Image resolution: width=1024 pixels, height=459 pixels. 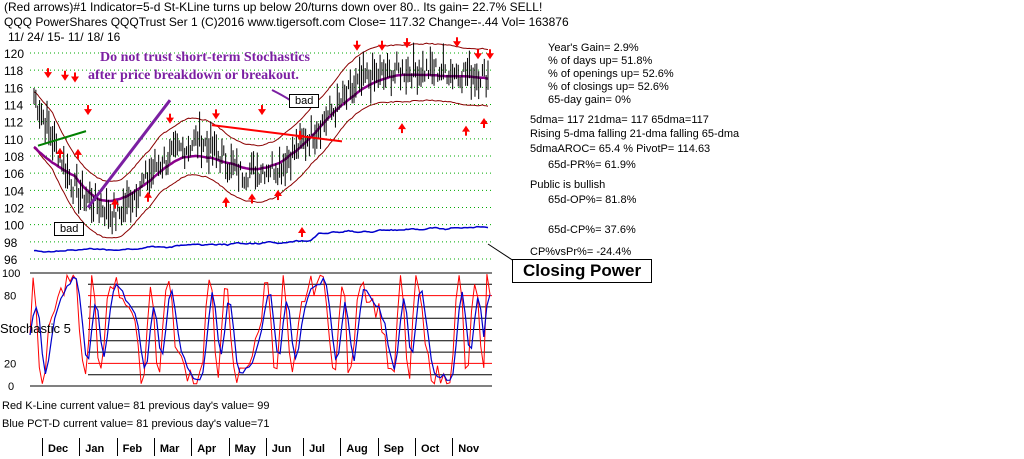 I want to click on stat-cp-vs-pr: CP%vsPr%= -24.4%, so click(x=581, y=252).